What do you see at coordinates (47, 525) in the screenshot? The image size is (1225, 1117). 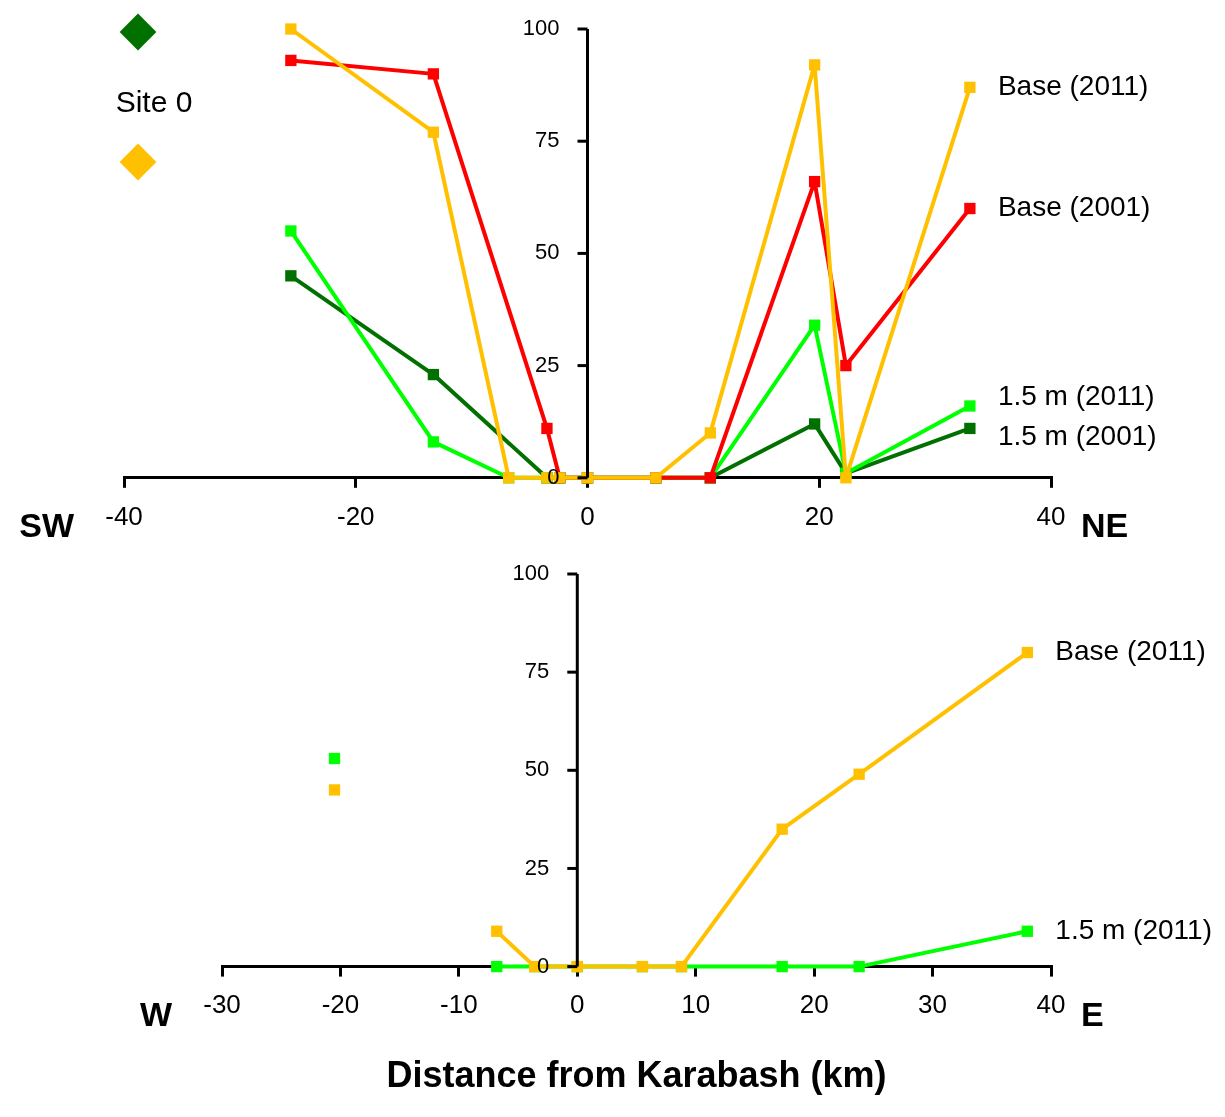 I see `text: SW` at bounding box center [47, 525].